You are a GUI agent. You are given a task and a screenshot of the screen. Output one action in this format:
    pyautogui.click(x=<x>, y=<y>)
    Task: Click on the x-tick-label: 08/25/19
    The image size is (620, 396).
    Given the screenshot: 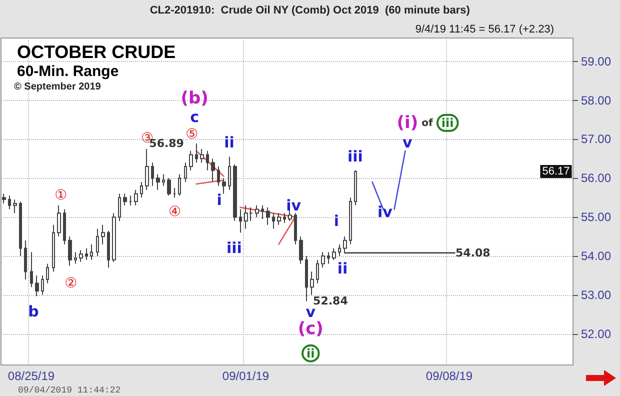 What is the action you would take?
    pyautogui.click(x=31, y=376)
    